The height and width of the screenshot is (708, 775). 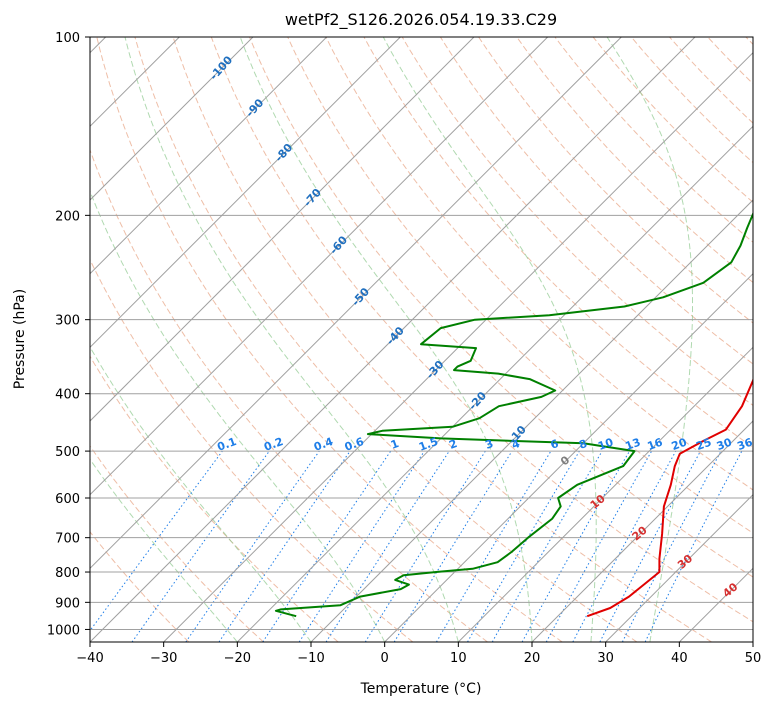 What do you see at coordinates (605, 658) in the screenshot?
I see `x-tick-label: 30` at bounding box center [605, 658].